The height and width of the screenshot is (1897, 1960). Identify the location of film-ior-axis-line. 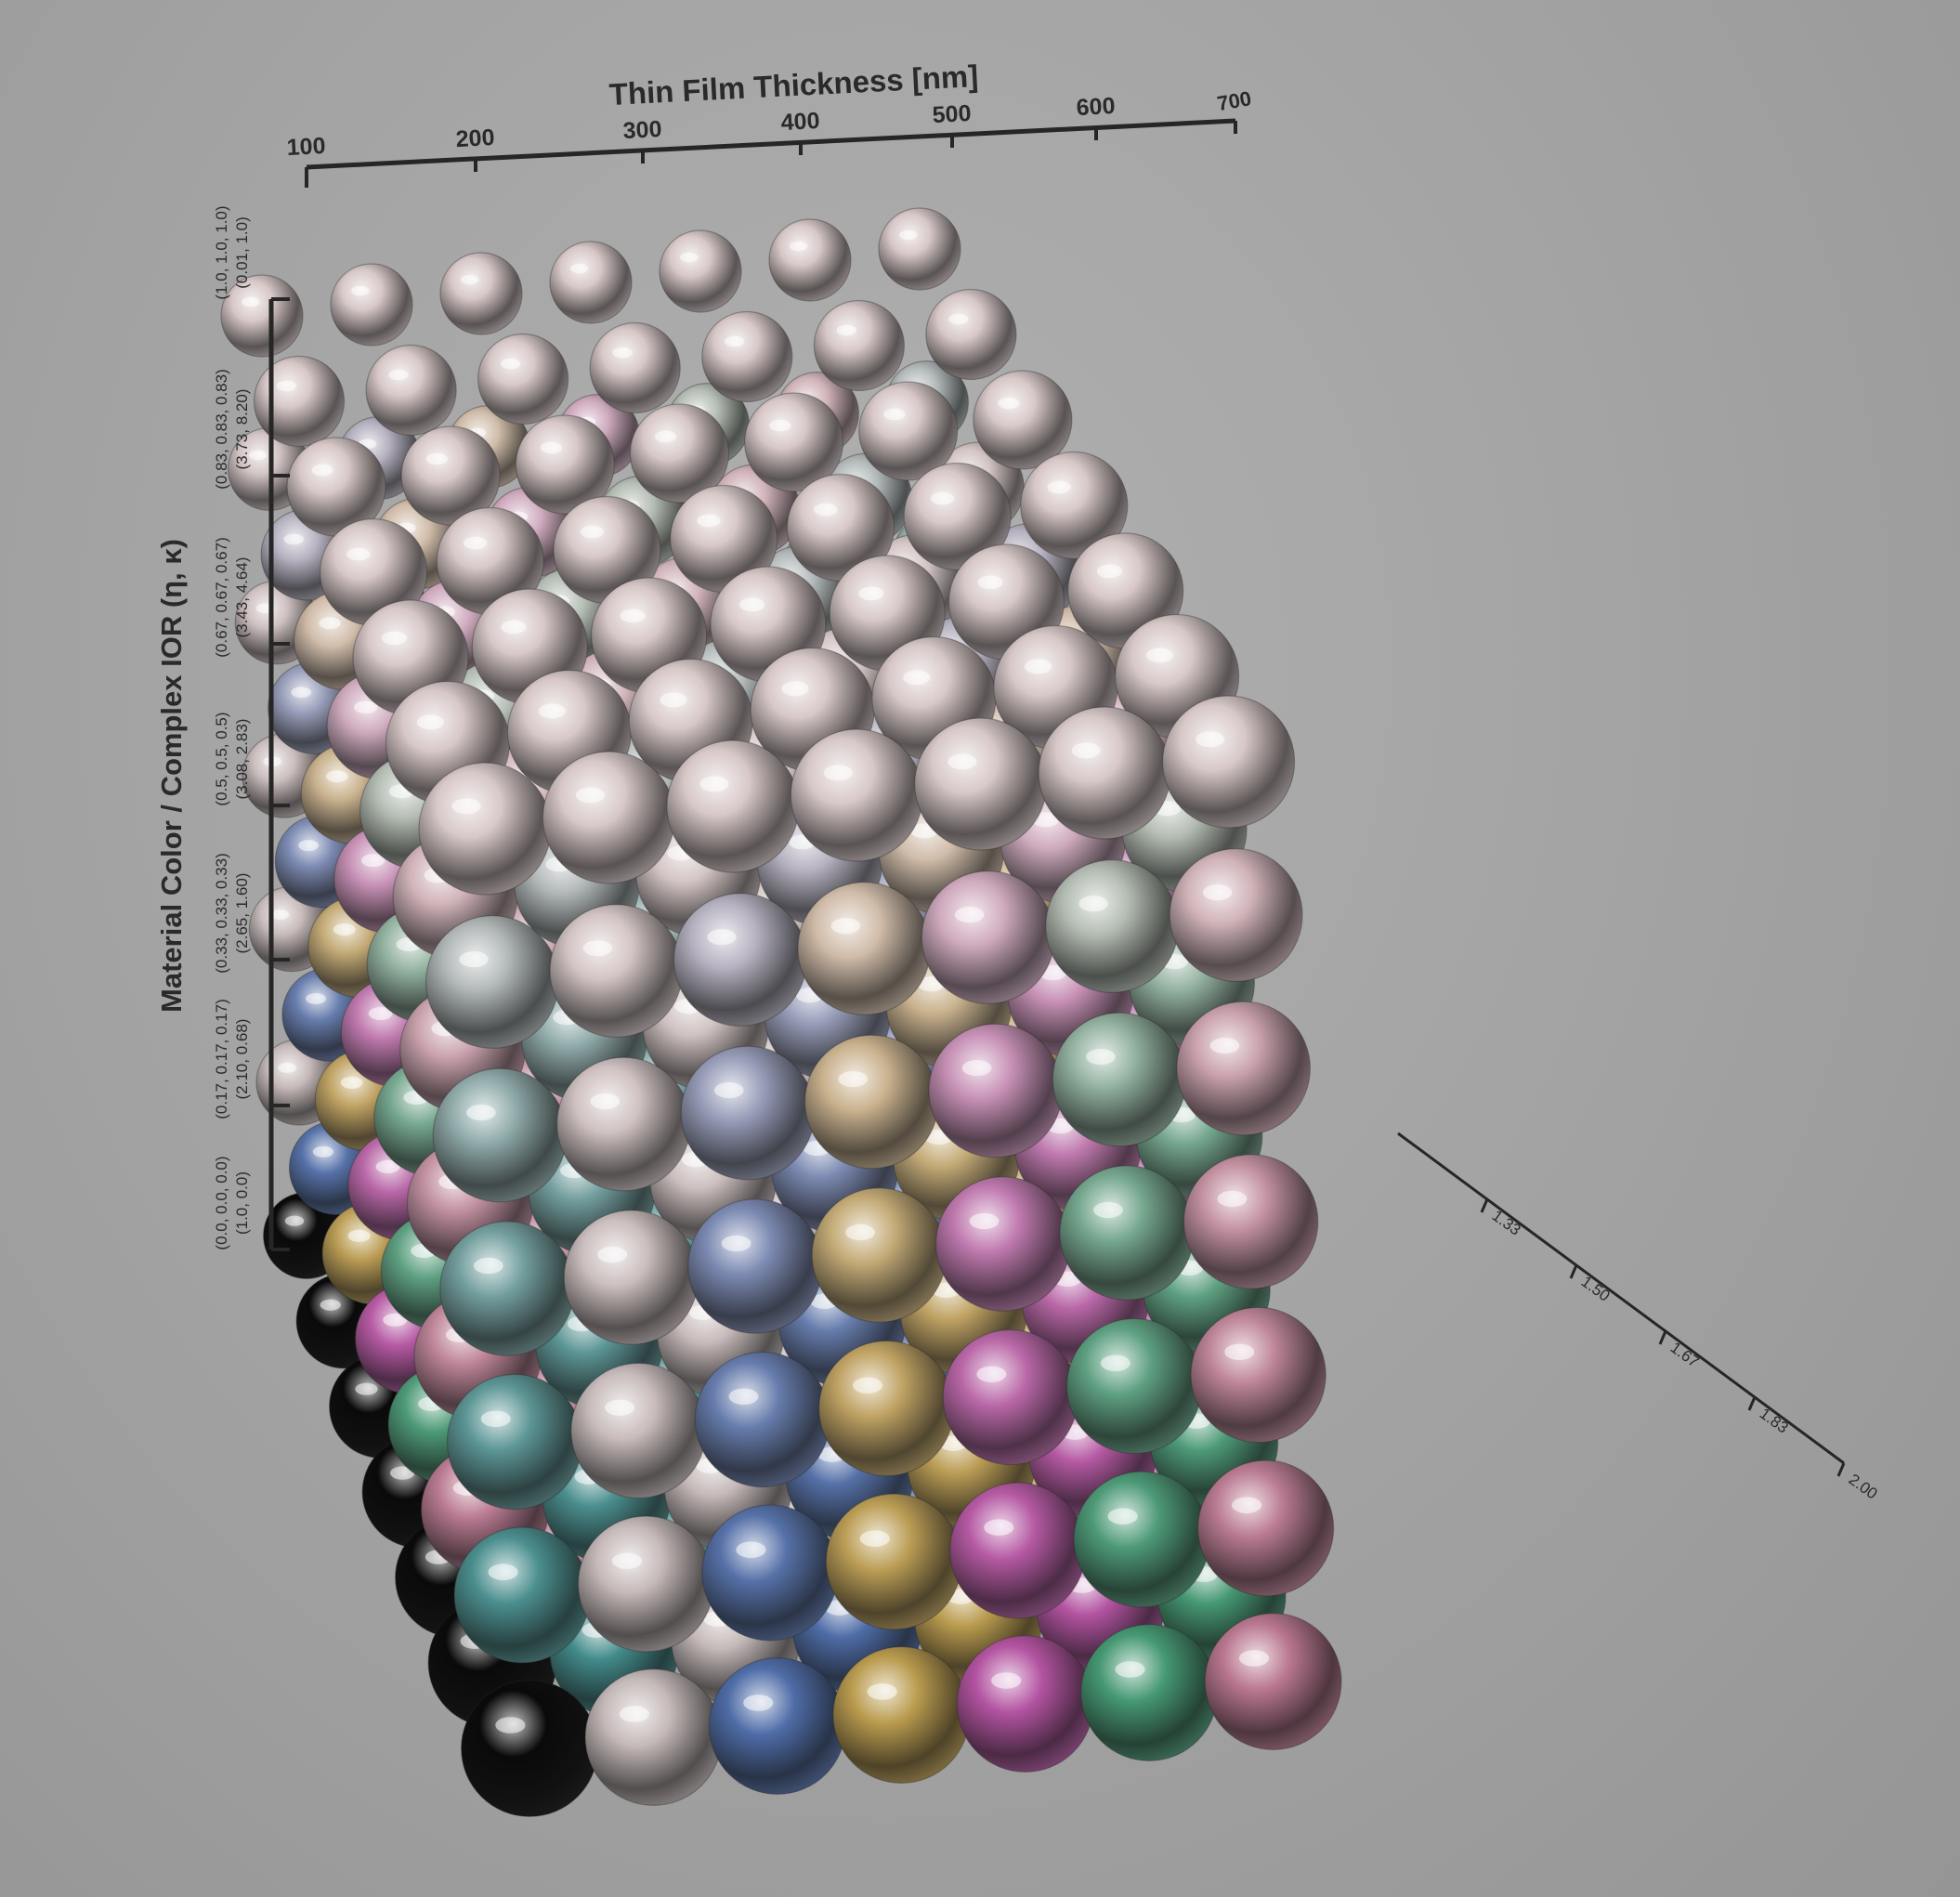
(1621, 1298).